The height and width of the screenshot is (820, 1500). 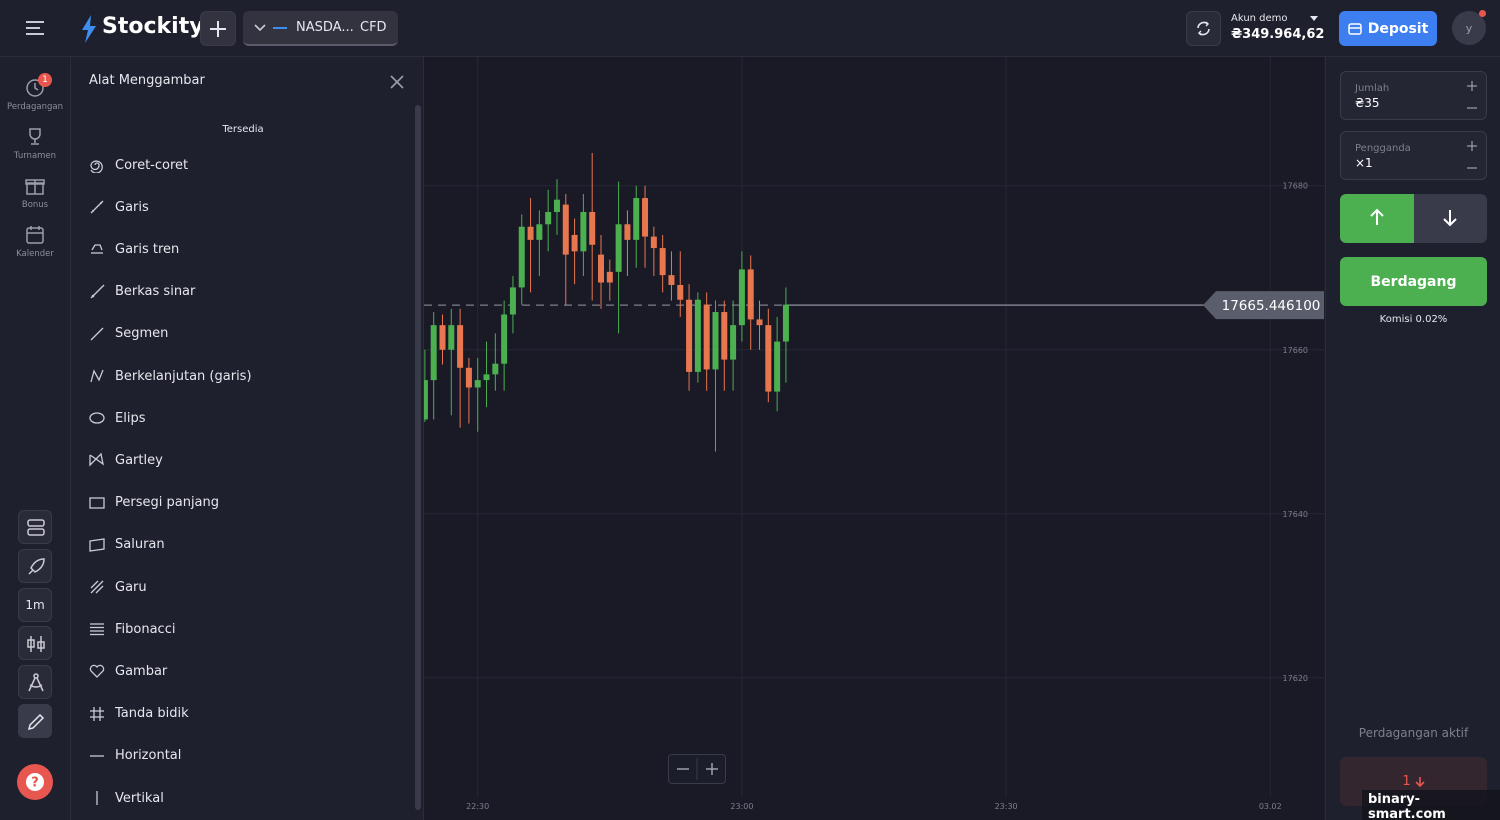 I want to click on tool-label: Gartley, so click(x=139, y=460).